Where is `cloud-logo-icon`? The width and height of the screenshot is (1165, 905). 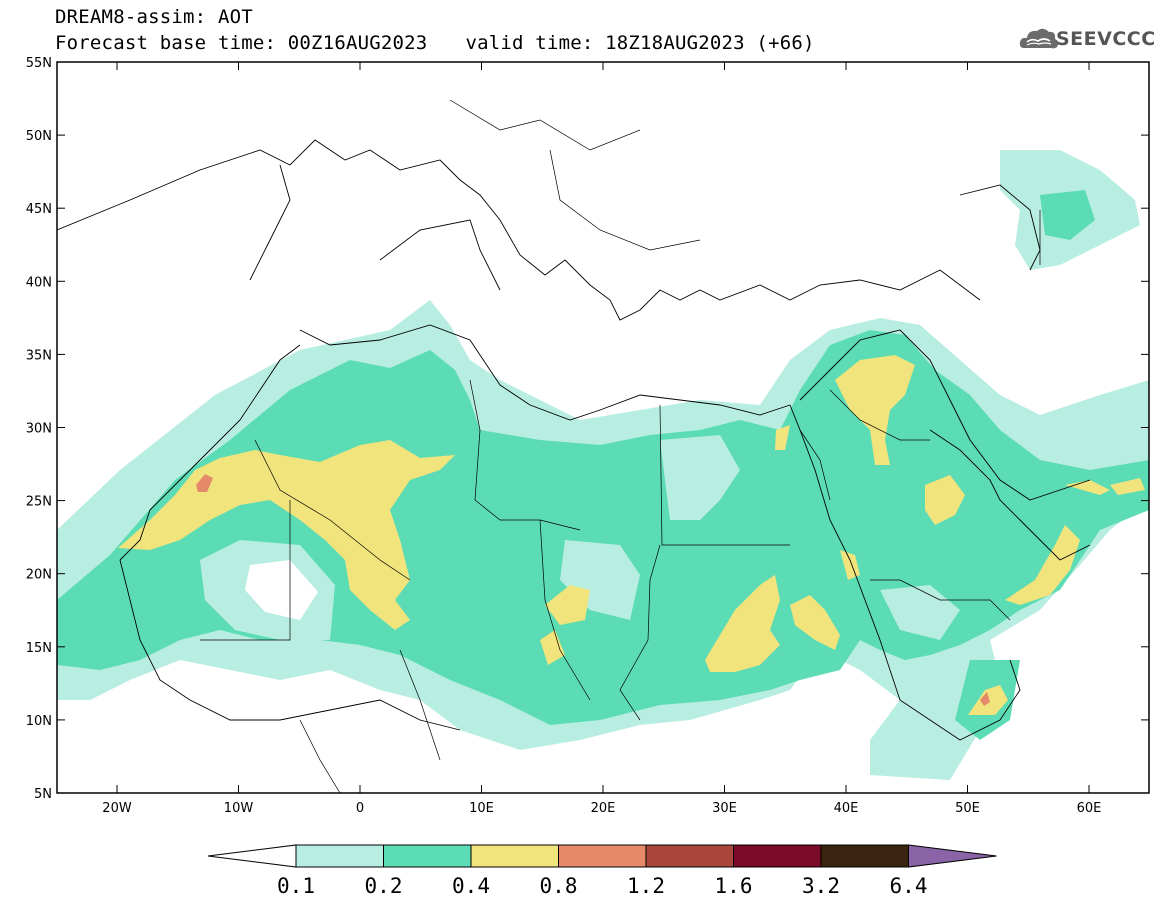
cloud-logo-icon is located at coordinates (1039, 38).